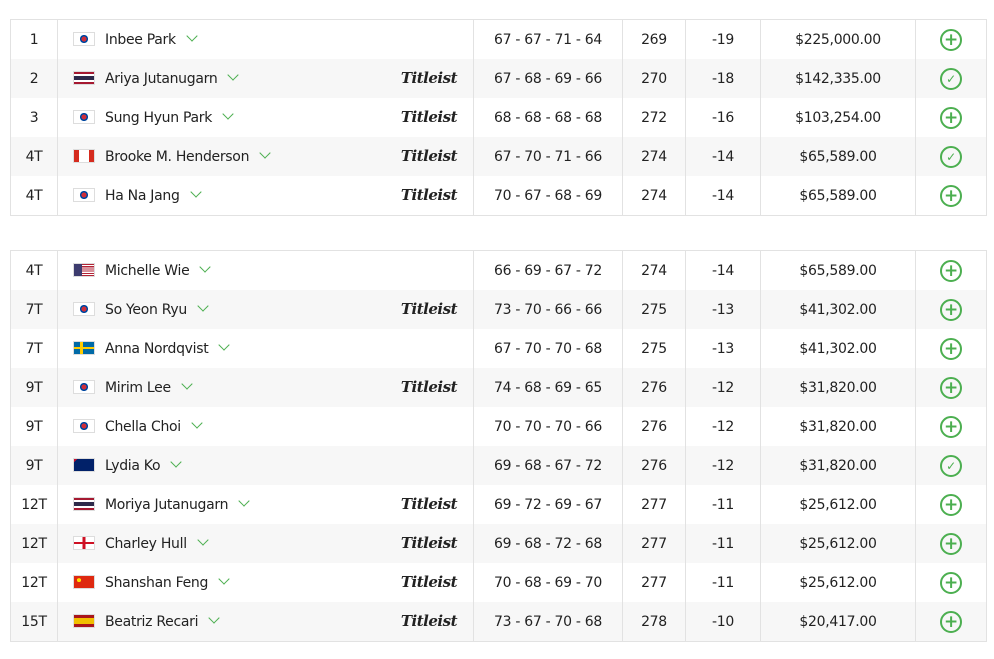  I want to click on player-cell: Lydia Ko, so click(265, 465).